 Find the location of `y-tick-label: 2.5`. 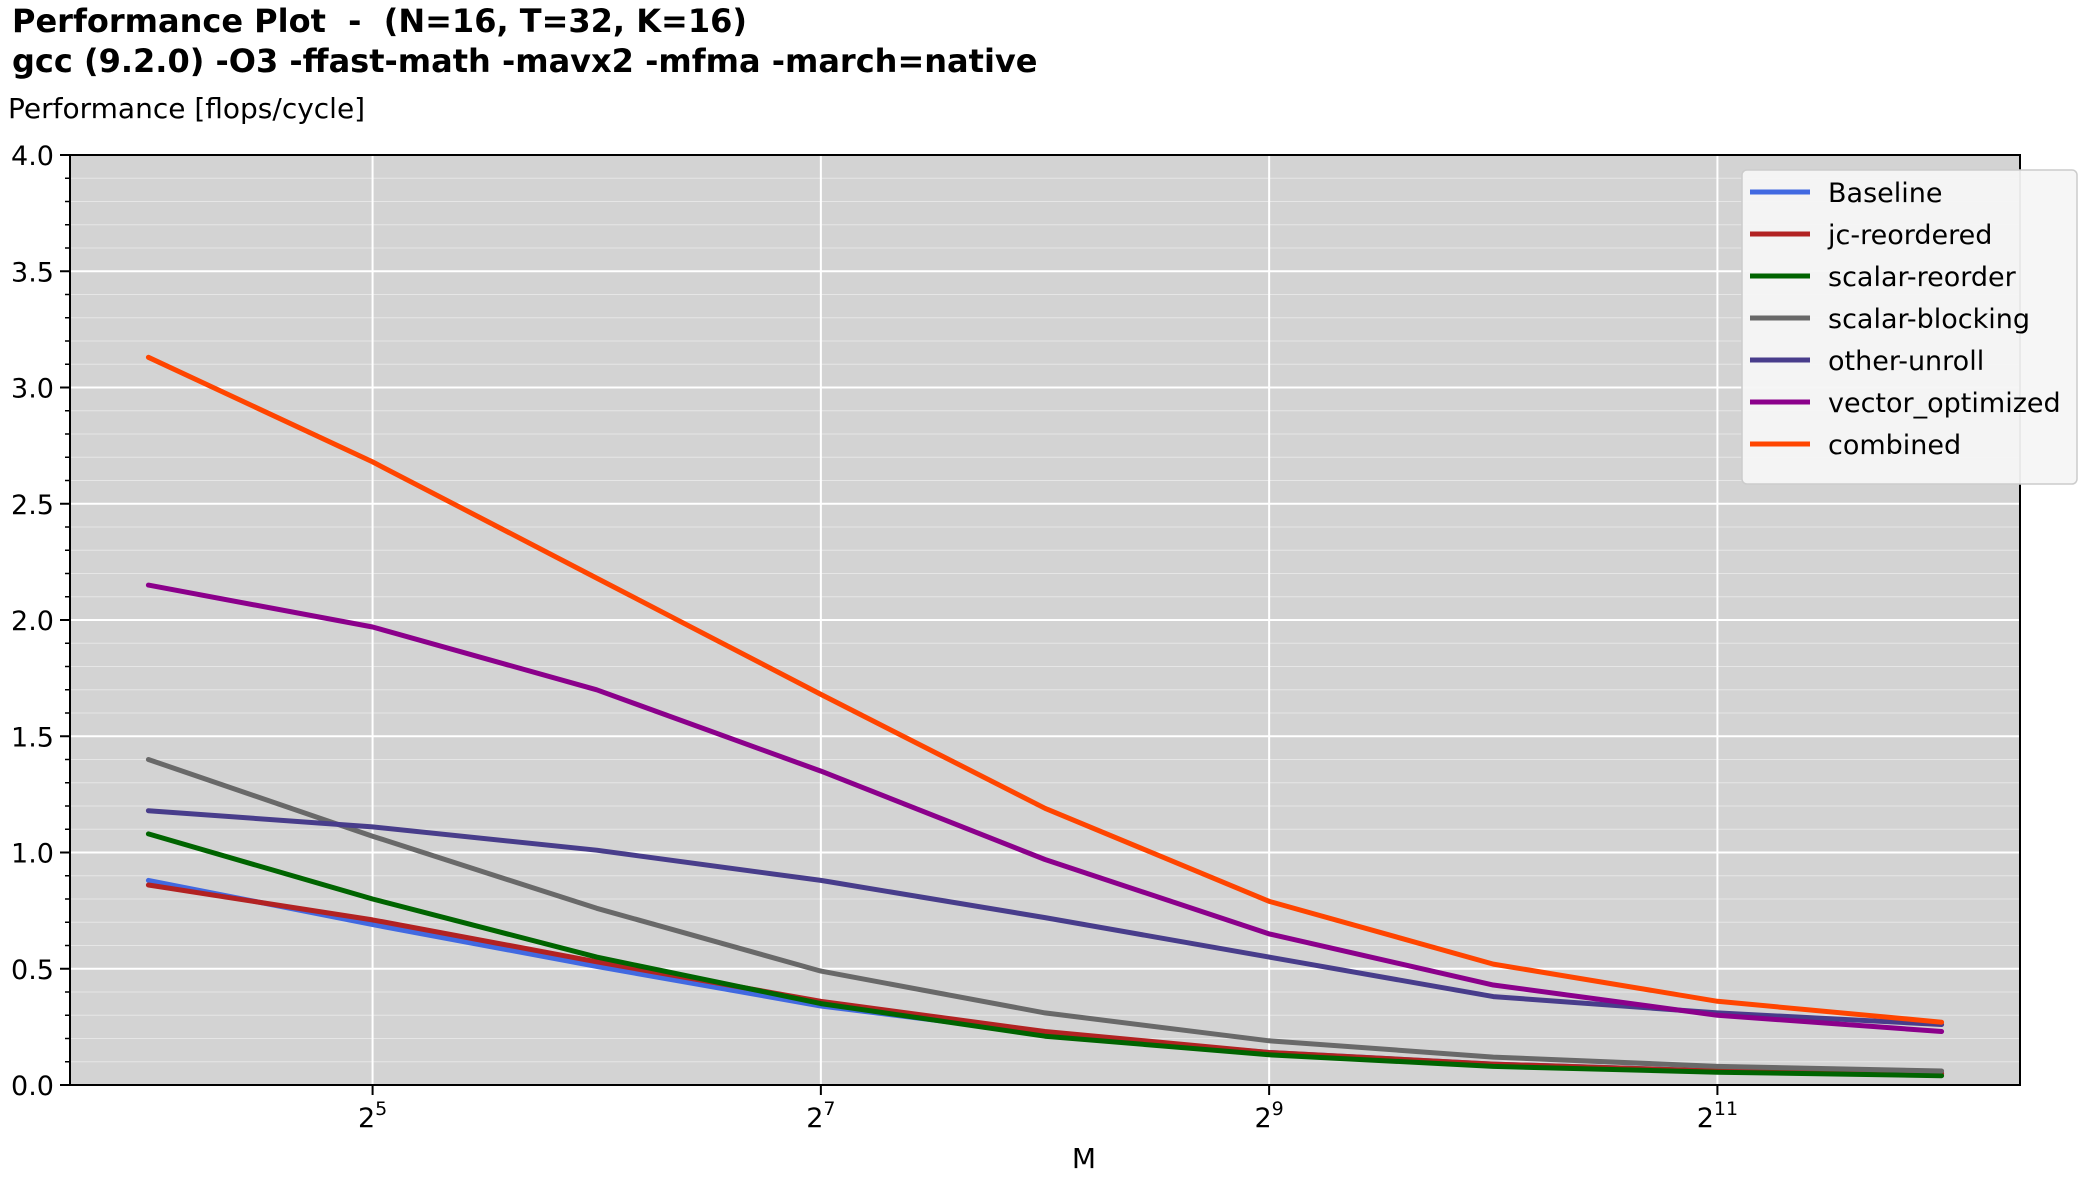

y-tick-label: 2.5 is located at coordinates (32, 505).